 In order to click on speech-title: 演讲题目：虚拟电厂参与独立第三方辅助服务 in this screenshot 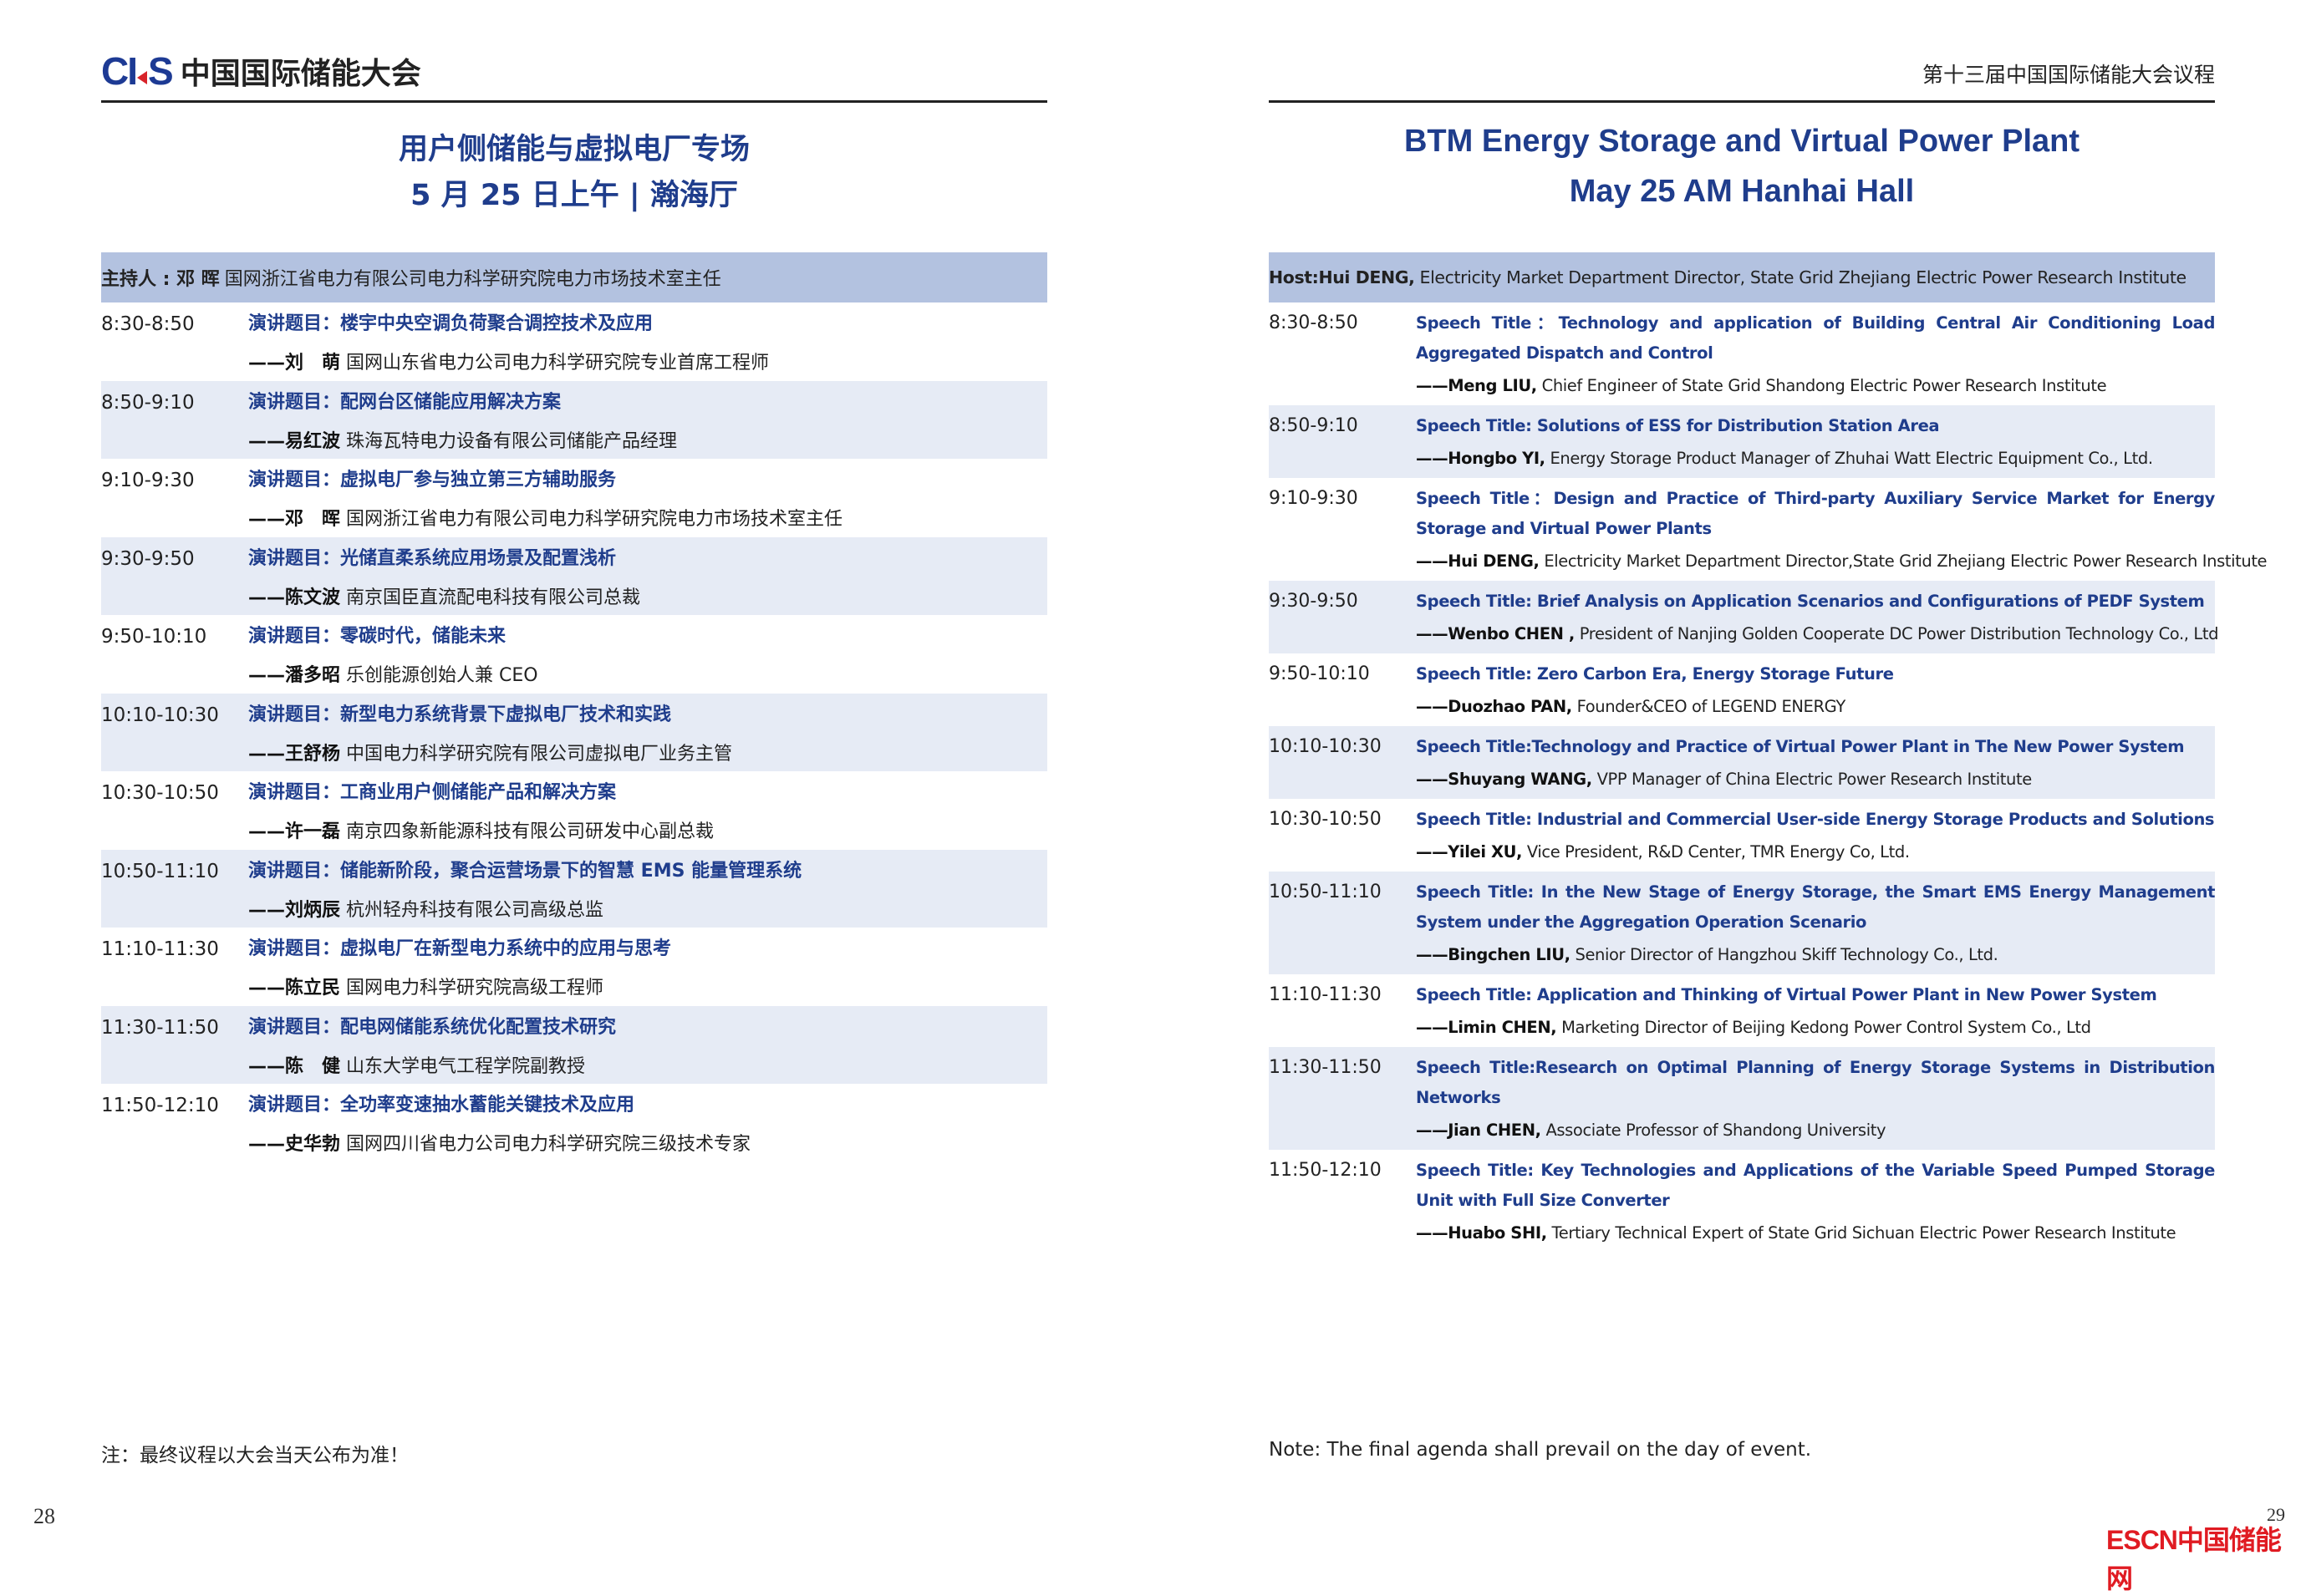, I will do `click(432, 480)`.